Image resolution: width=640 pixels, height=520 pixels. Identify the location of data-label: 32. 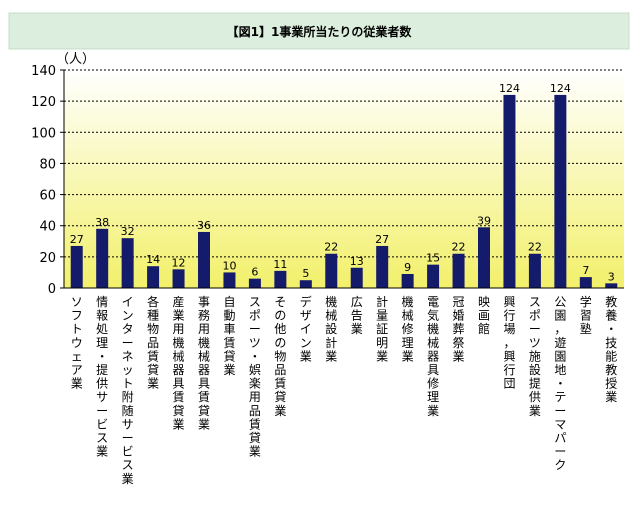
(128, 231).